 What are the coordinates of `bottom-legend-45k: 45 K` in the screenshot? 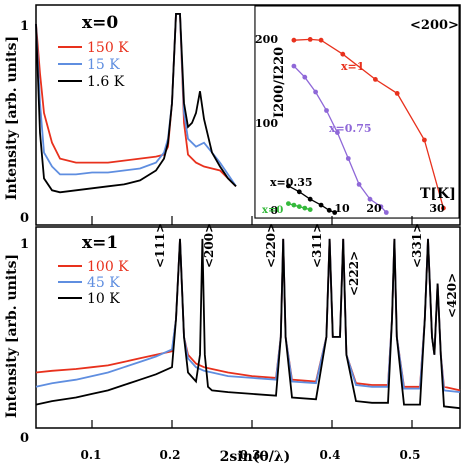 It's located at (103, 283).